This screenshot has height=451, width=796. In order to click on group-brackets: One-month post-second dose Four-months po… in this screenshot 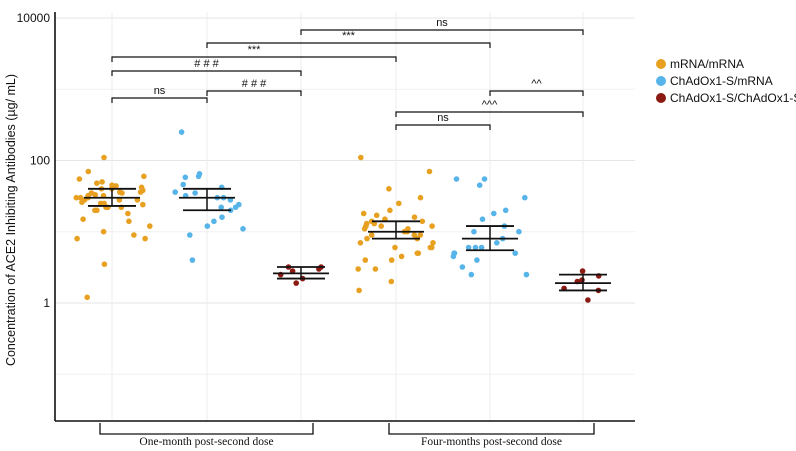, I will do `click(347, 435)`.